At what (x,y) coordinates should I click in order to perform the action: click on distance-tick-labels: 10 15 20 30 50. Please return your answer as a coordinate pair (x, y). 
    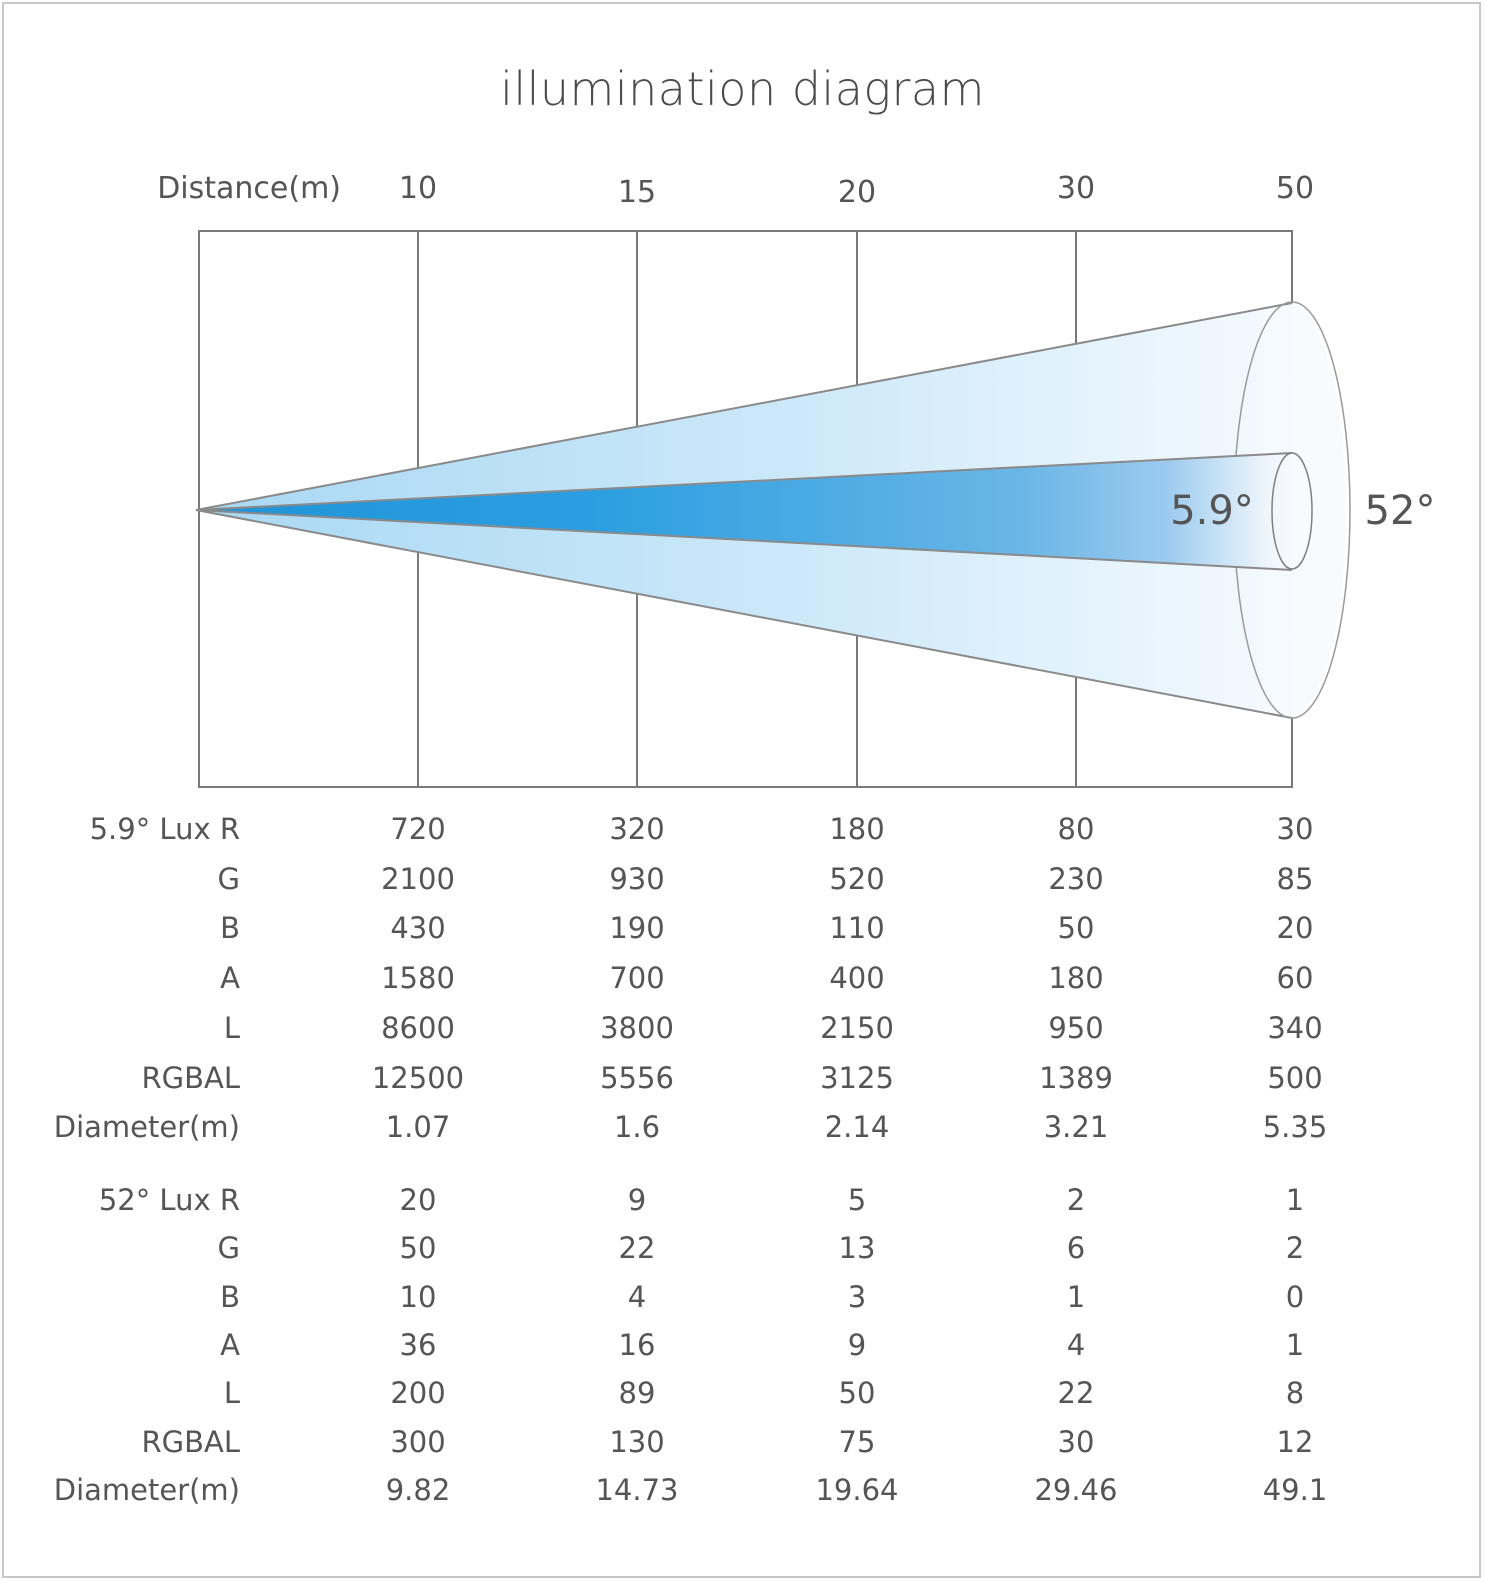
    Looking at the image, I should click on (856, 190).